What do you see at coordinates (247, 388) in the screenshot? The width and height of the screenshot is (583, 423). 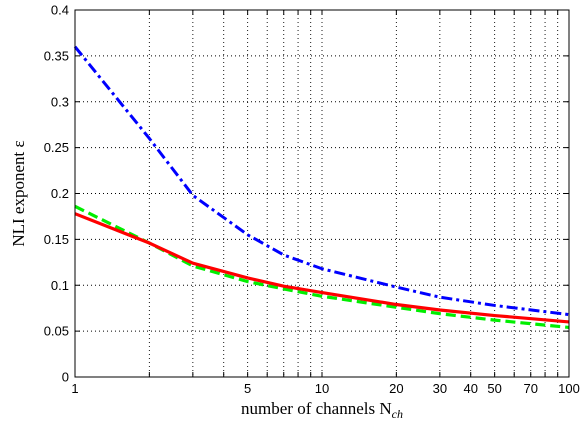 I see `x-tick-label: 5` at bounding box center [247, 388].